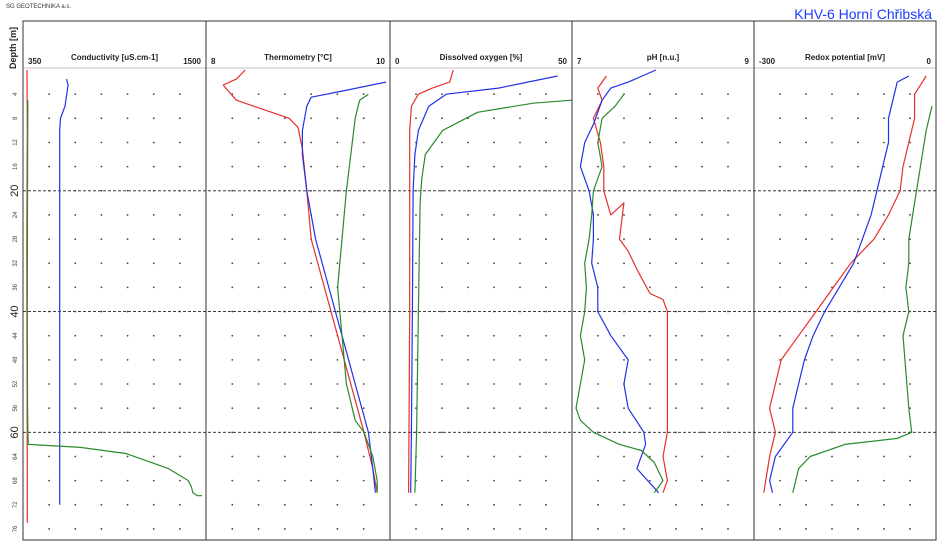 This screenshot has width=942, height=545. What do you see at coordinates (481, 57) in the screenshot?
I see `panel-title: Dissolved oxygen [%]` at bounding box center [481, 57].